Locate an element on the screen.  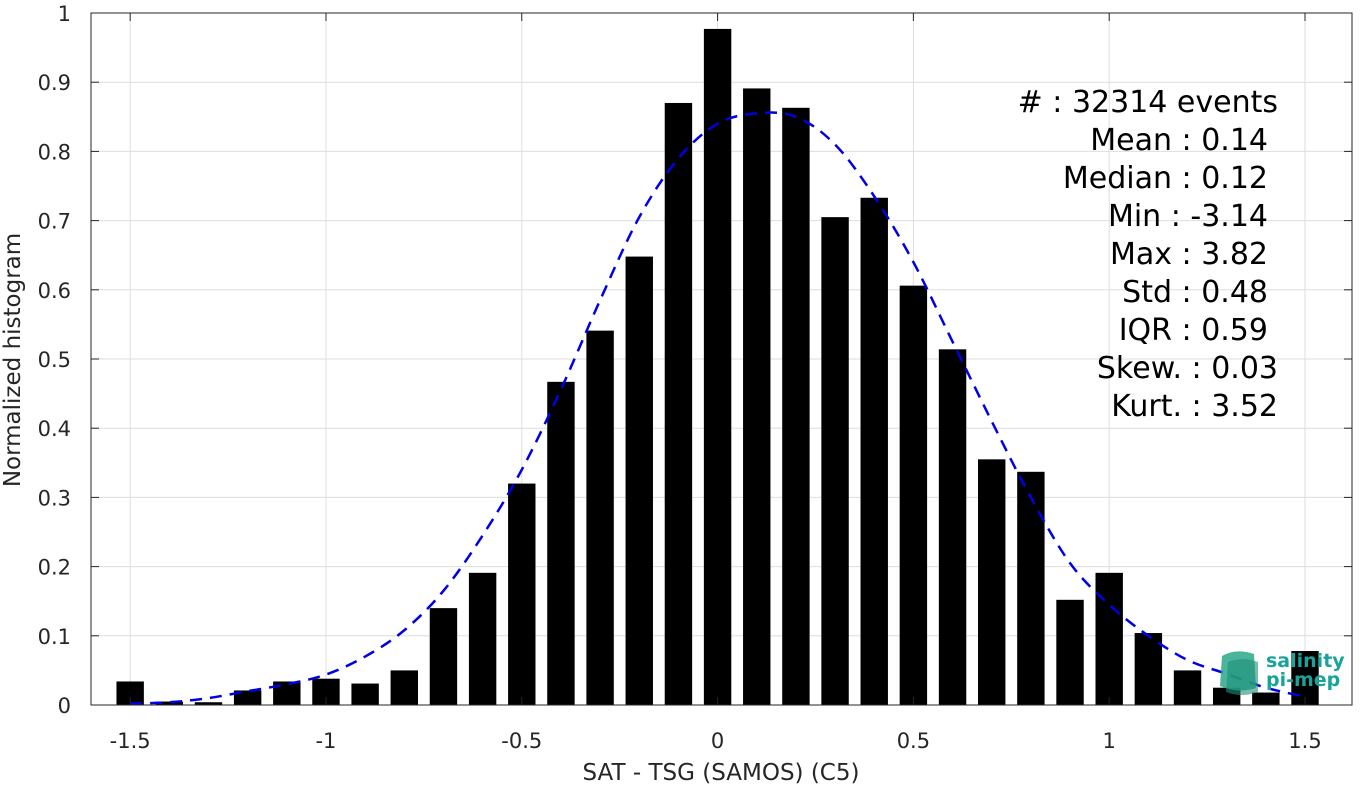
y-tick-label: 0.1 is located at coordinates (54, 637).